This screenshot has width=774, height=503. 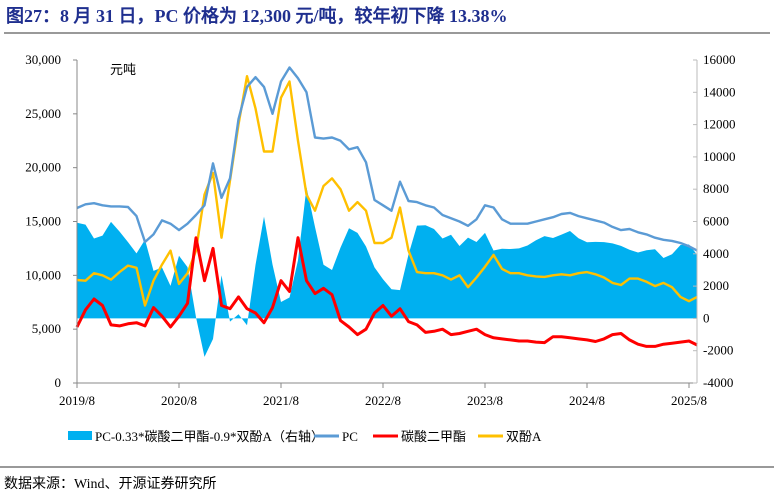 What do you see at coordinates (718, 382) in the screenshot?
I see `right-tick-label: -4000` at bounding box center [718, 382].